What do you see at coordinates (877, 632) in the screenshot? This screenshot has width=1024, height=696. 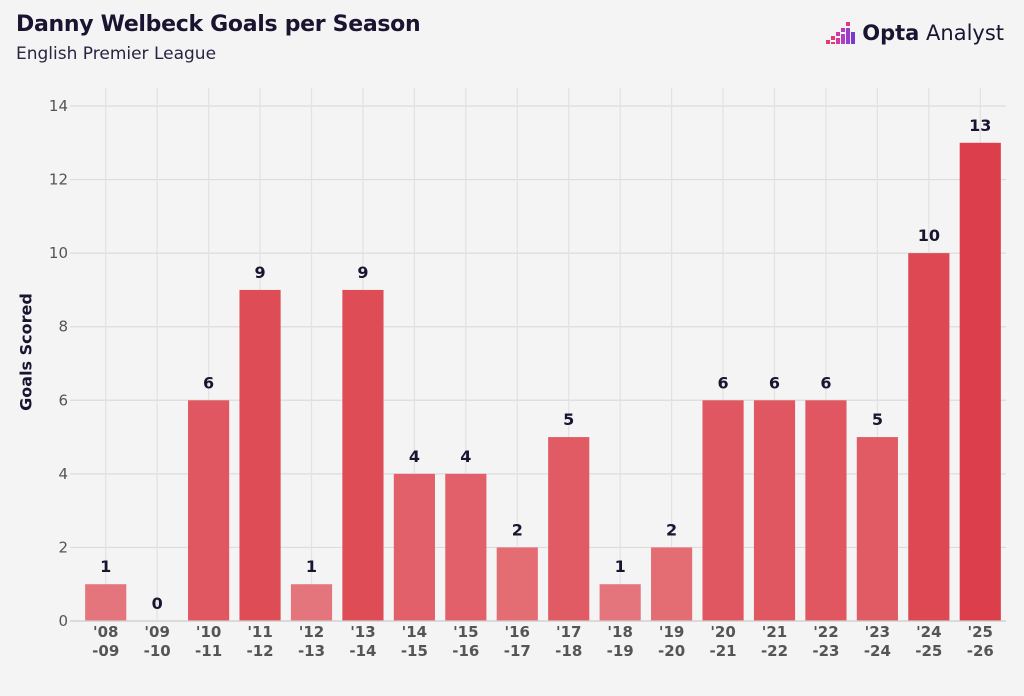 I see `x-tick-label: '23` at bounding box center [877, 632].